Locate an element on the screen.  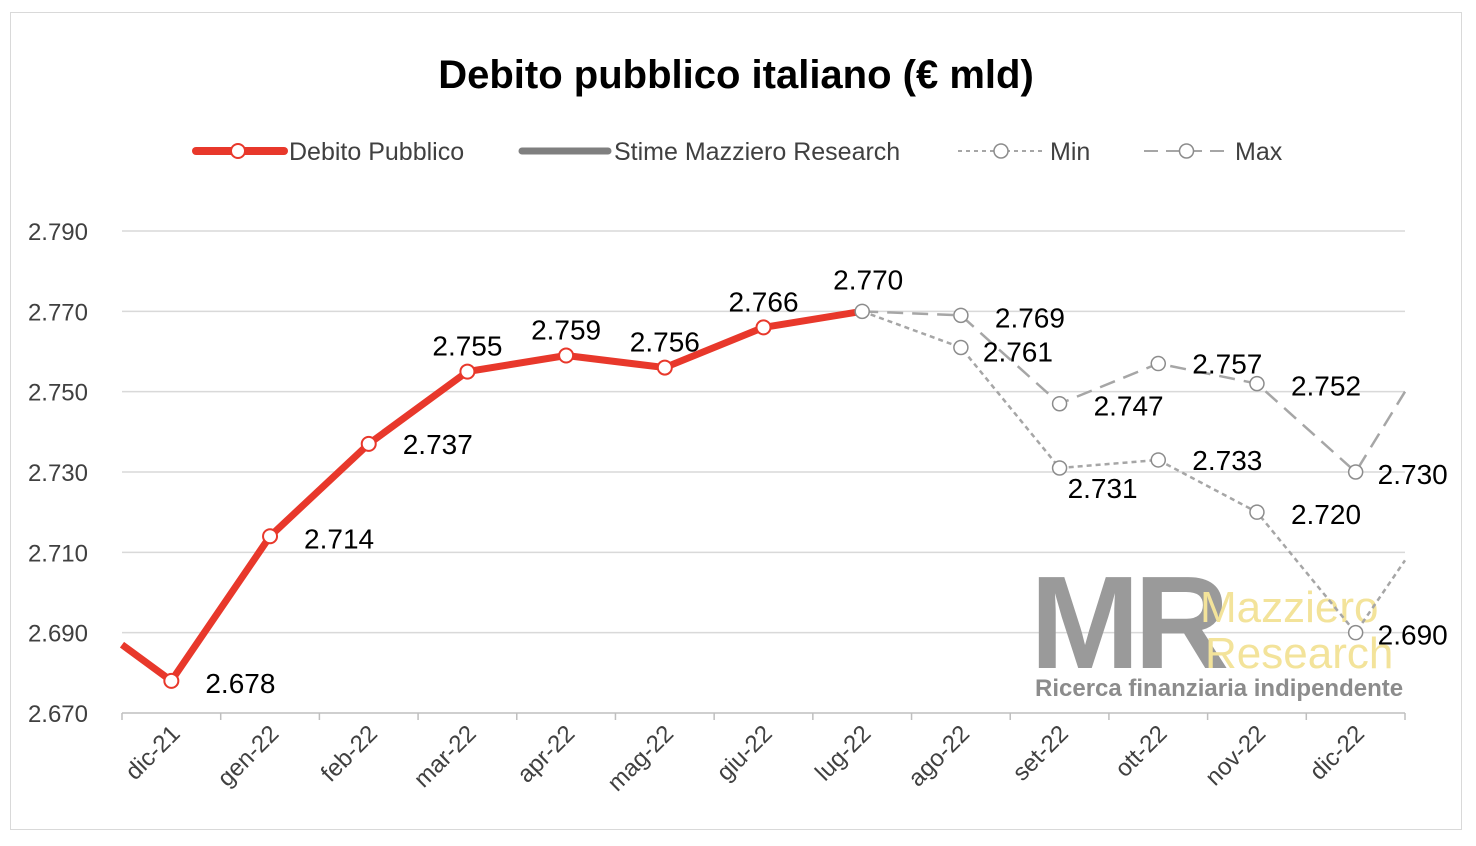
y-axis: 2.670 2.690 2.710 2.730 2.750 2.770 2.790 is located at coordinates (58, 473).